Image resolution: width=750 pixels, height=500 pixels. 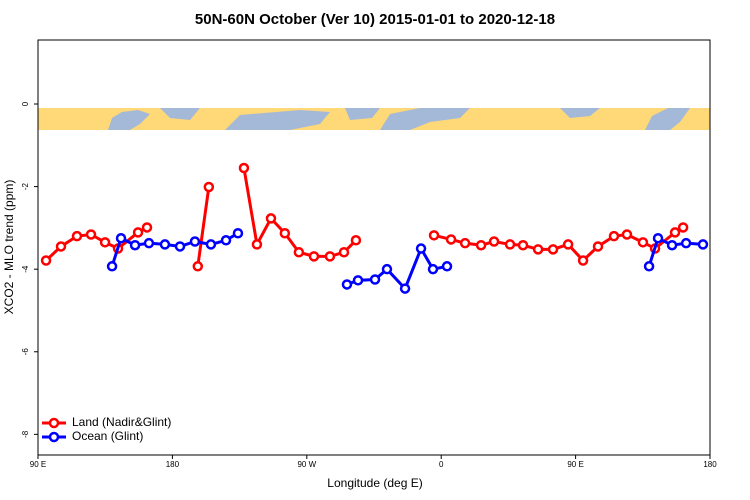 I want to click on y-tick-label: -2, so click(x=25, y=186).